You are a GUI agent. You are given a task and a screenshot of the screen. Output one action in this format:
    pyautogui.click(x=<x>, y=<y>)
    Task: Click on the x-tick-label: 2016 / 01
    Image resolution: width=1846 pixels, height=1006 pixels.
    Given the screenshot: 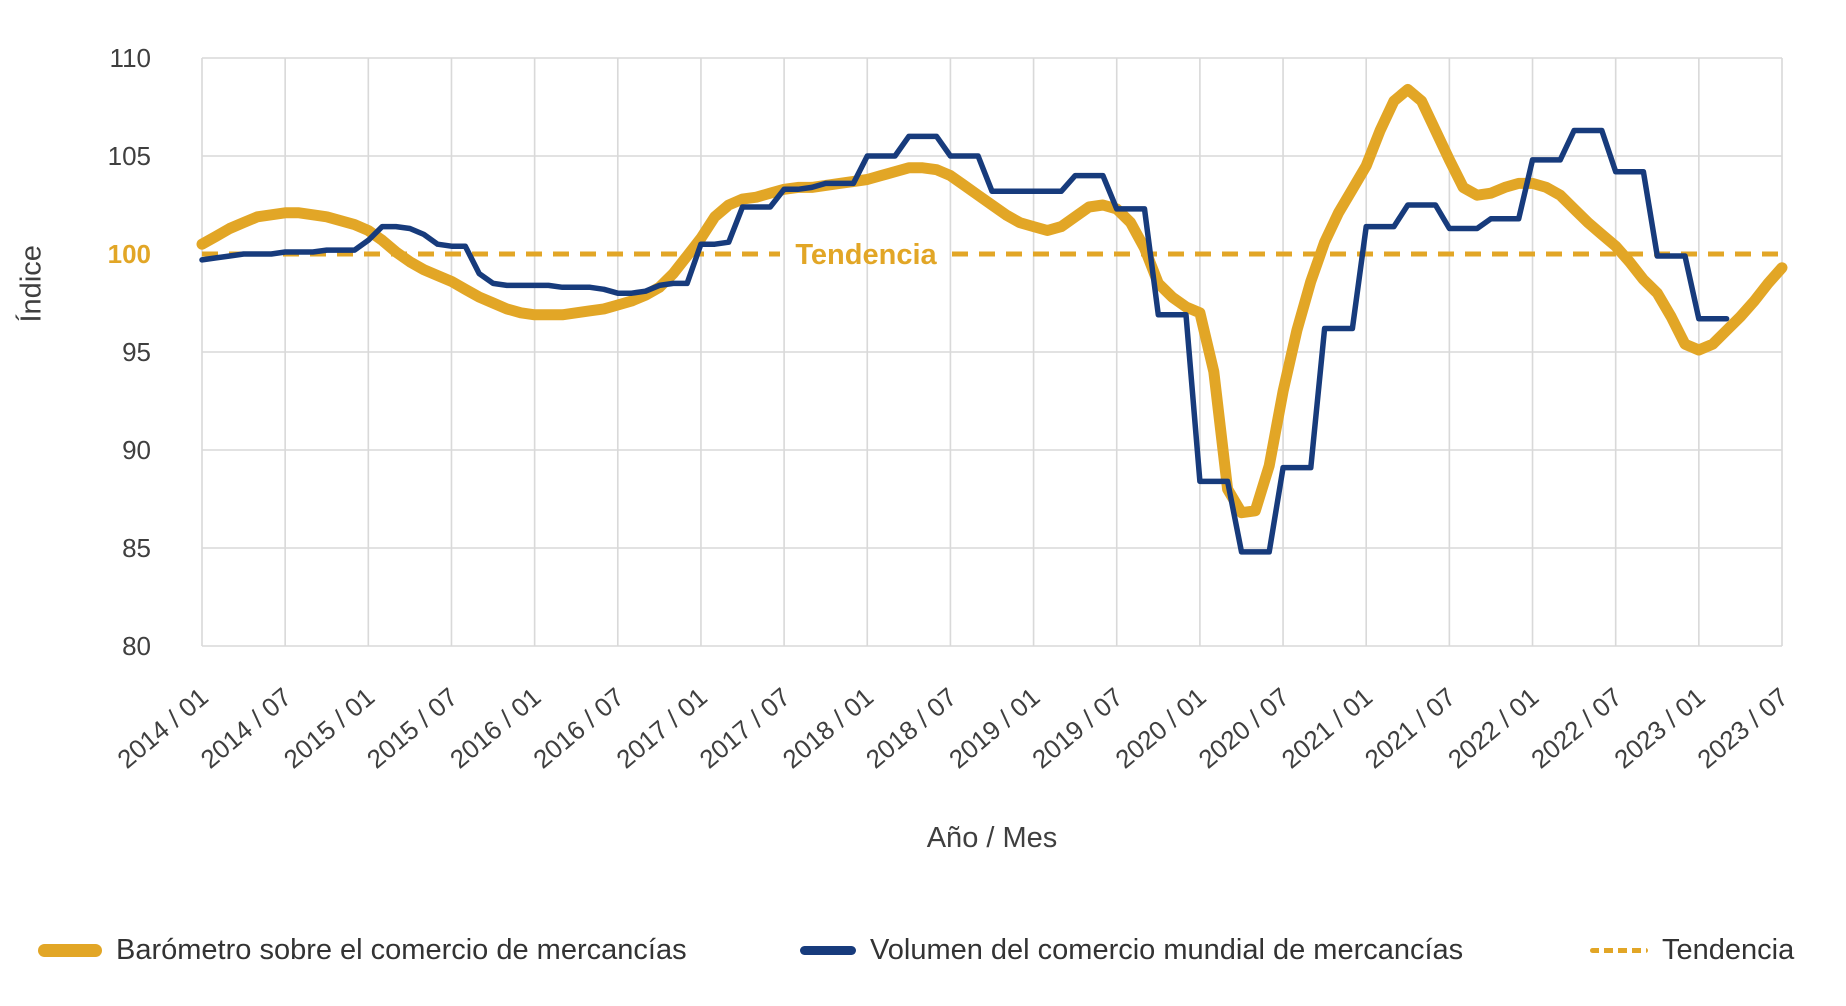 What is the action you would take?
    pyautogui.click(x=495, y=728)
    